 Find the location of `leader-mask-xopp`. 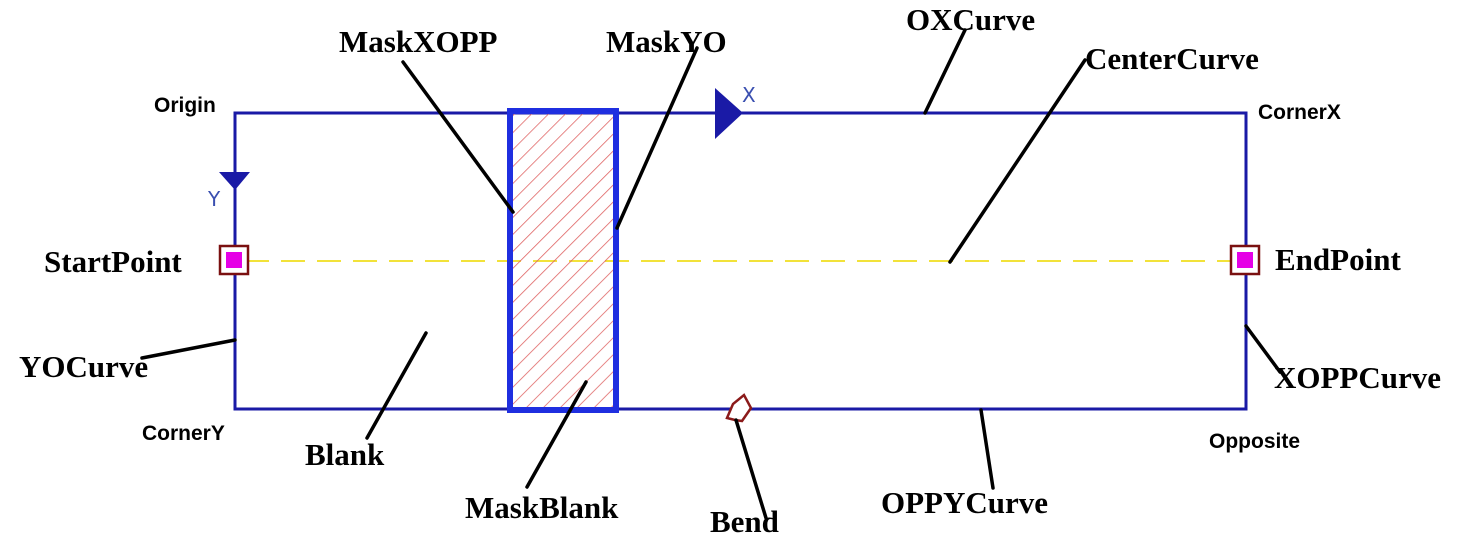

leader-mask-xopp is located at coordinates (458, 137).